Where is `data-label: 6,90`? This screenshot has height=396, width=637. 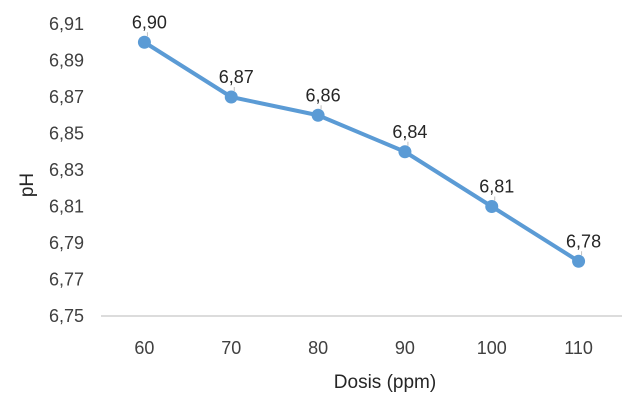 data-label: 6,90 is located at coordinates (149, 22).